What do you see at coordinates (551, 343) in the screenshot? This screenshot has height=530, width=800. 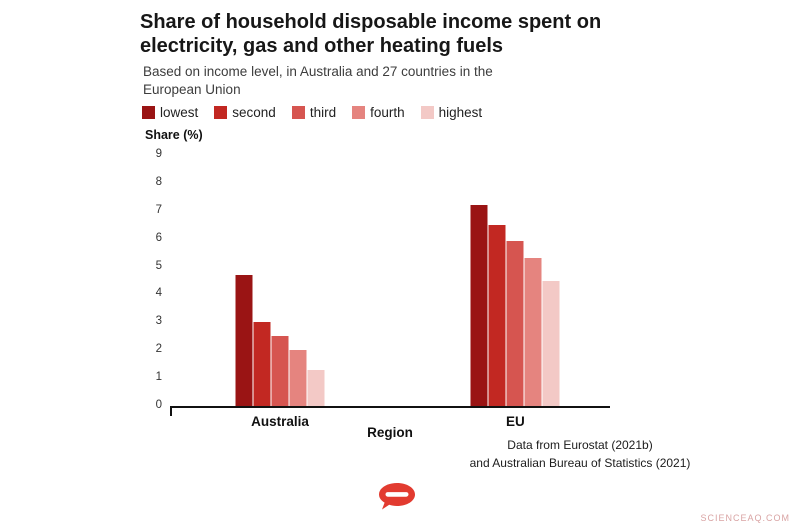 I see `bar-highest-eu` at bounding box center [551, 343].